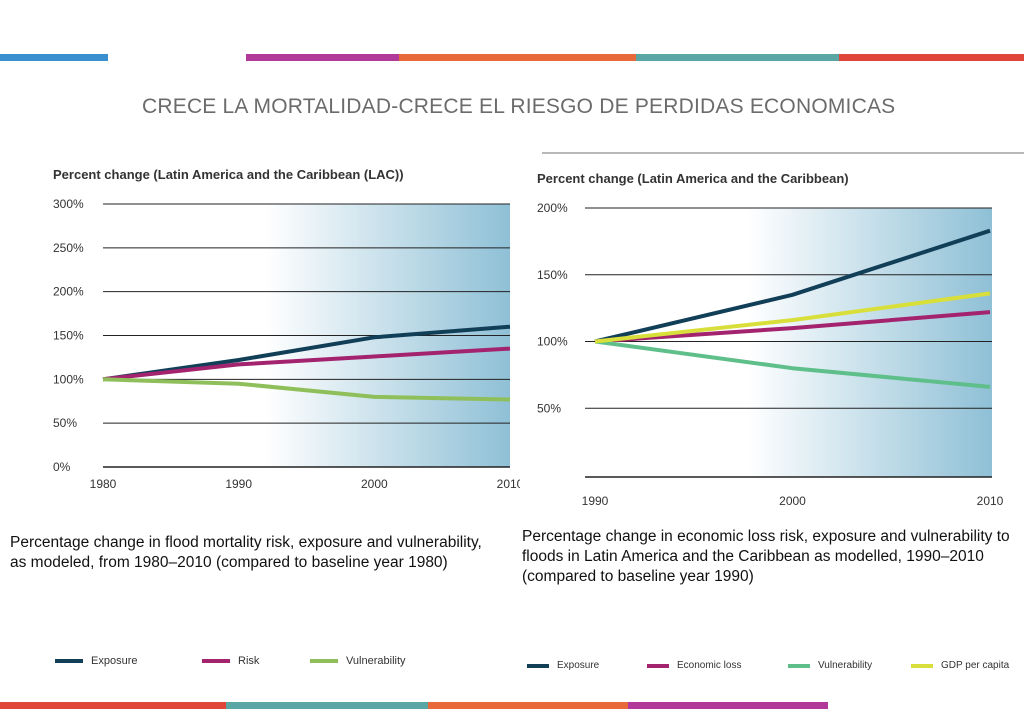 The image size is (1024, 709). I want to click on bottom-bar-magenta, so click(728, 705).